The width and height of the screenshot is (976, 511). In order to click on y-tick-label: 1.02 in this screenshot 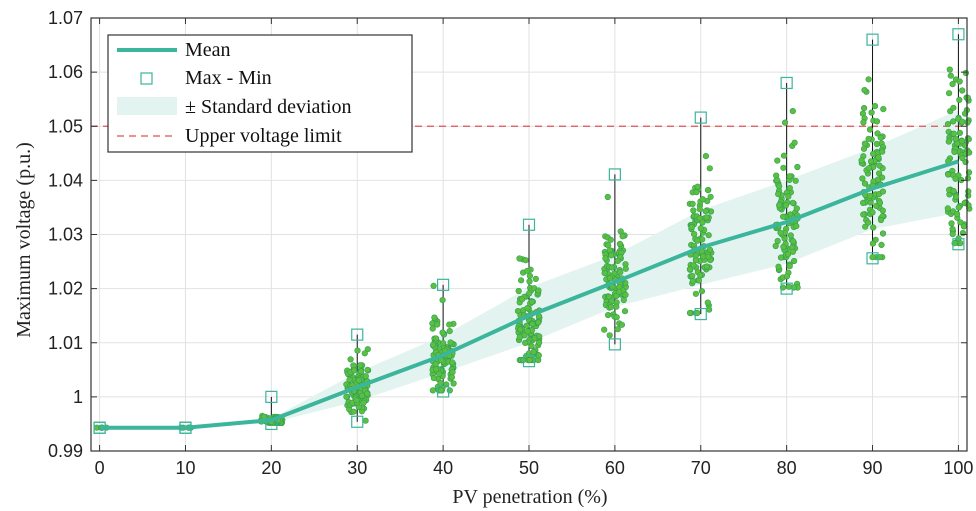, I will do `click(65, 289)`.